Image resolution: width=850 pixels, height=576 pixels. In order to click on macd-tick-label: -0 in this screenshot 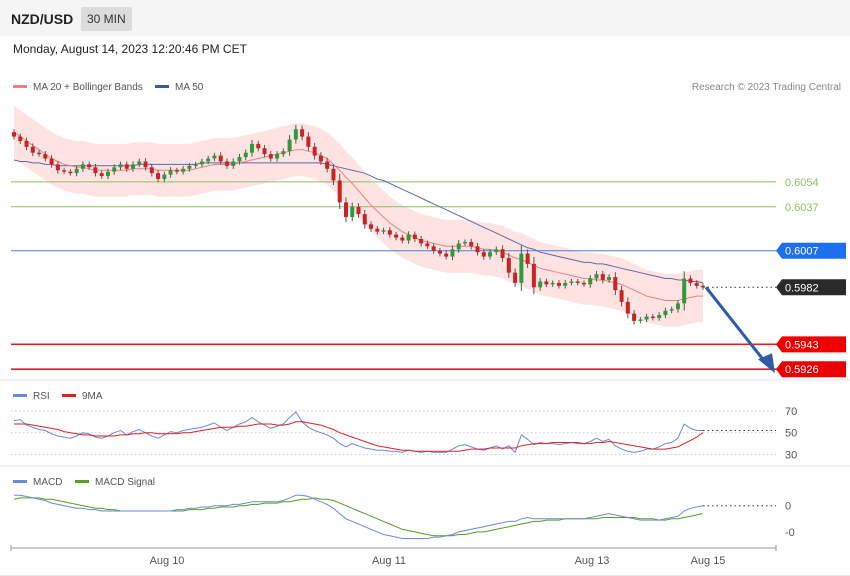, I will do `click(790, 533)`.